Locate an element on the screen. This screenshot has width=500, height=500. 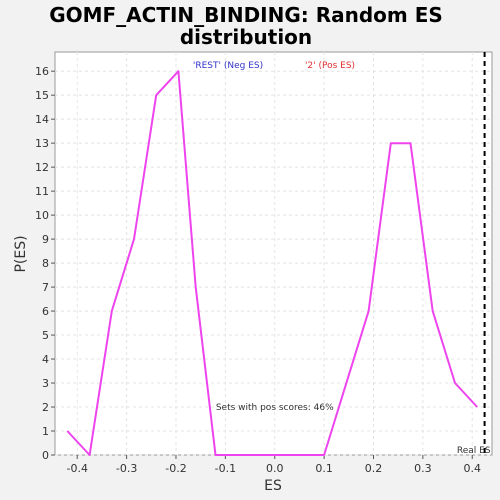
chart-title-line1: GOMF_ACTIN_BINDING: Random ES is located at coordinates (246, 15).